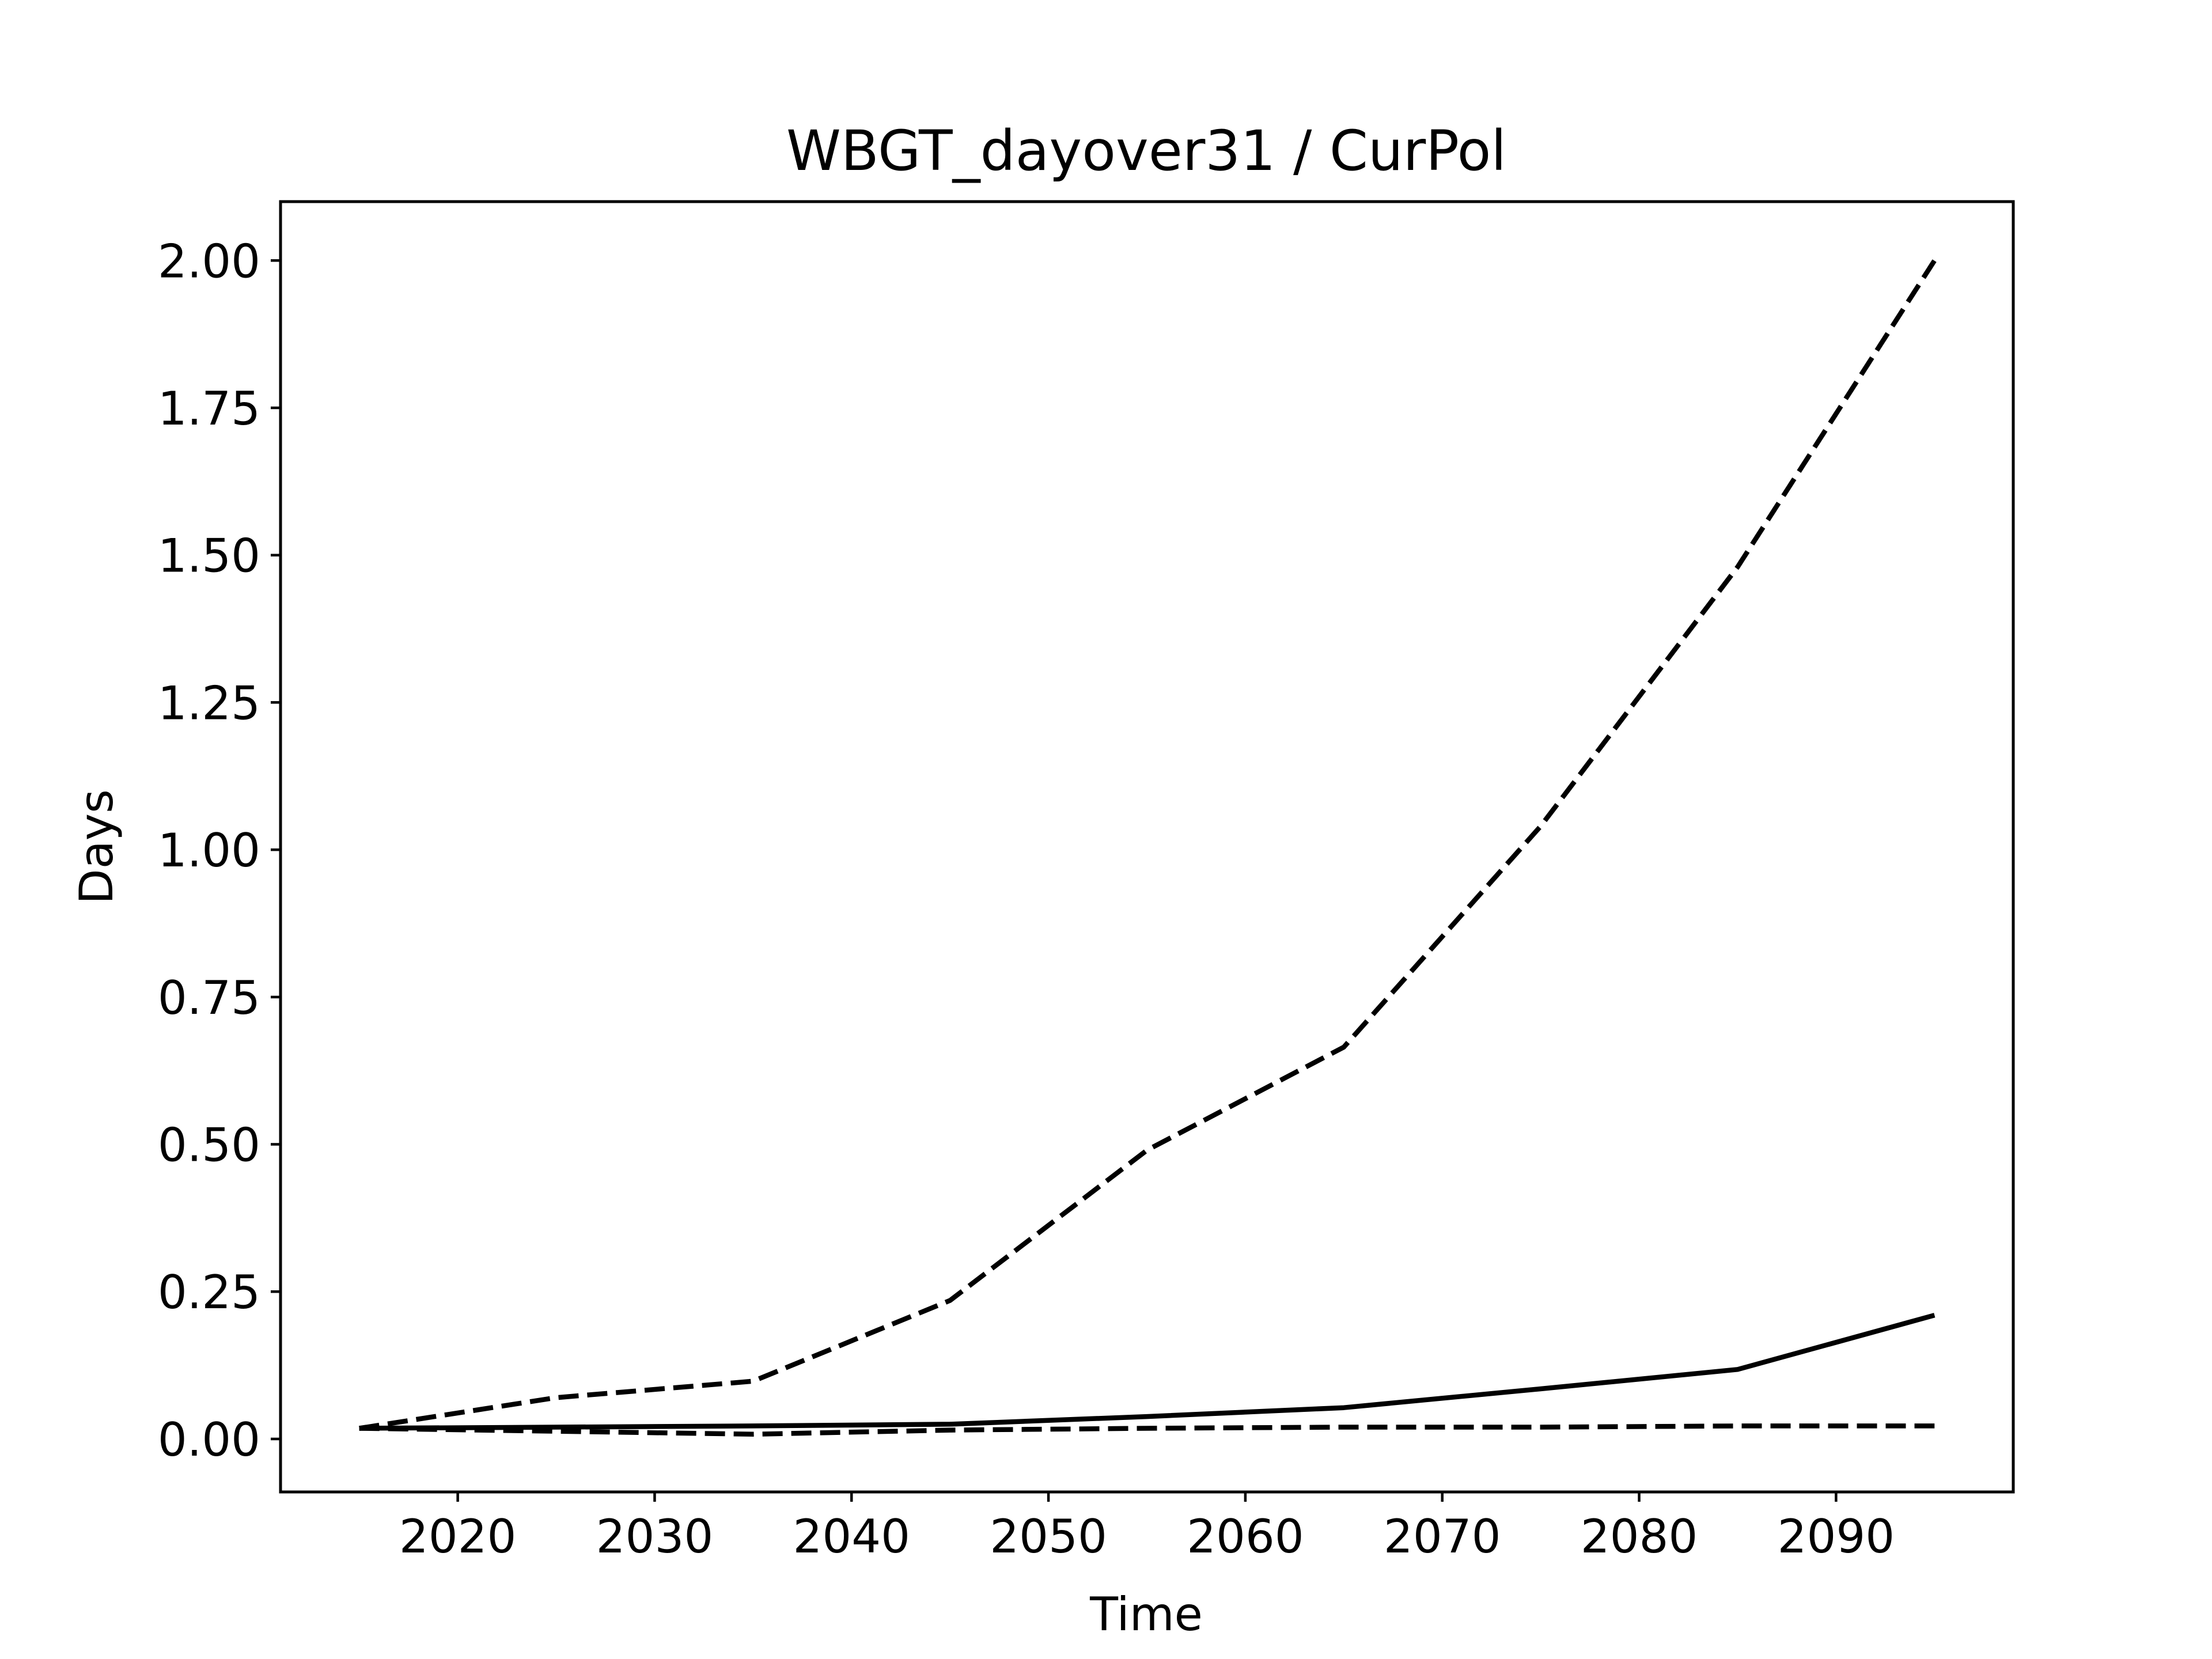 This screenshot has width=2212, height=1659. I want to click on y-tick-label: 1.25, so click(209, 703).